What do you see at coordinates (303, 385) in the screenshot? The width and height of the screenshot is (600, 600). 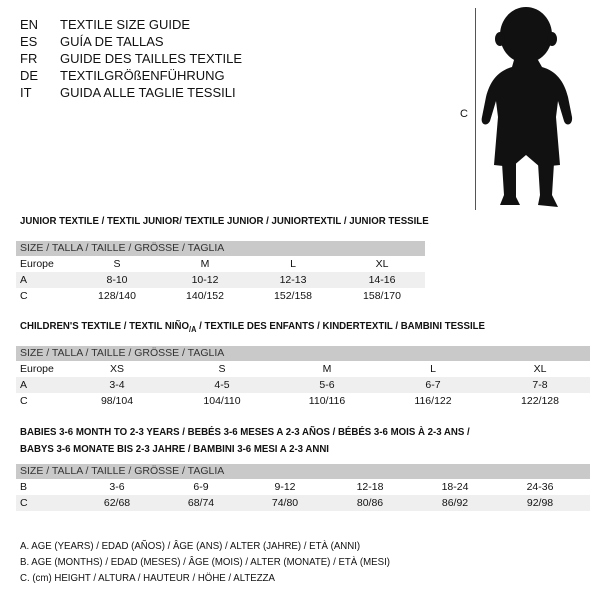 I see `table-row: A 3-4 4-5 5-6 6-7 7-8` at bounding box center [303, 385].